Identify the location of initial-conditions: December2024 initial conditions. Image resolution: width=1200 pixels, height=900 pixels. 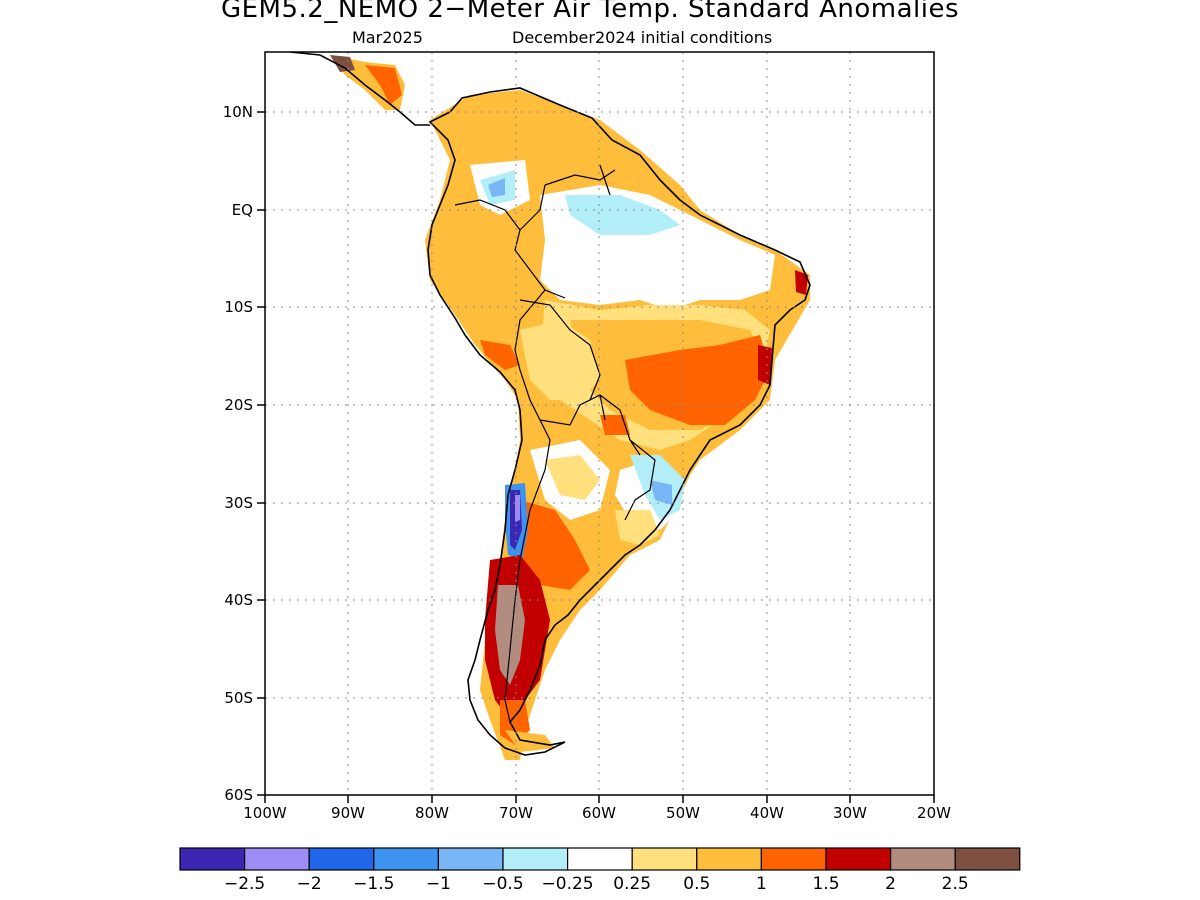
(642, 37).